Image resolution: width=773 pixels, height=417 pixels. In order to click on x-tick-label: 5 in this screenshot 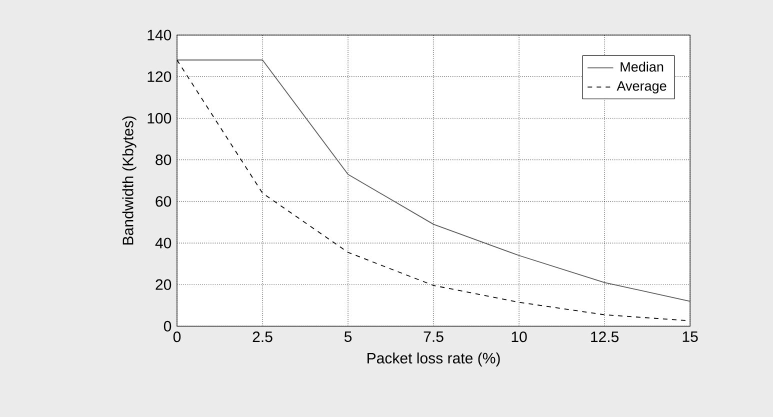, I will do `click(348, 336)`.